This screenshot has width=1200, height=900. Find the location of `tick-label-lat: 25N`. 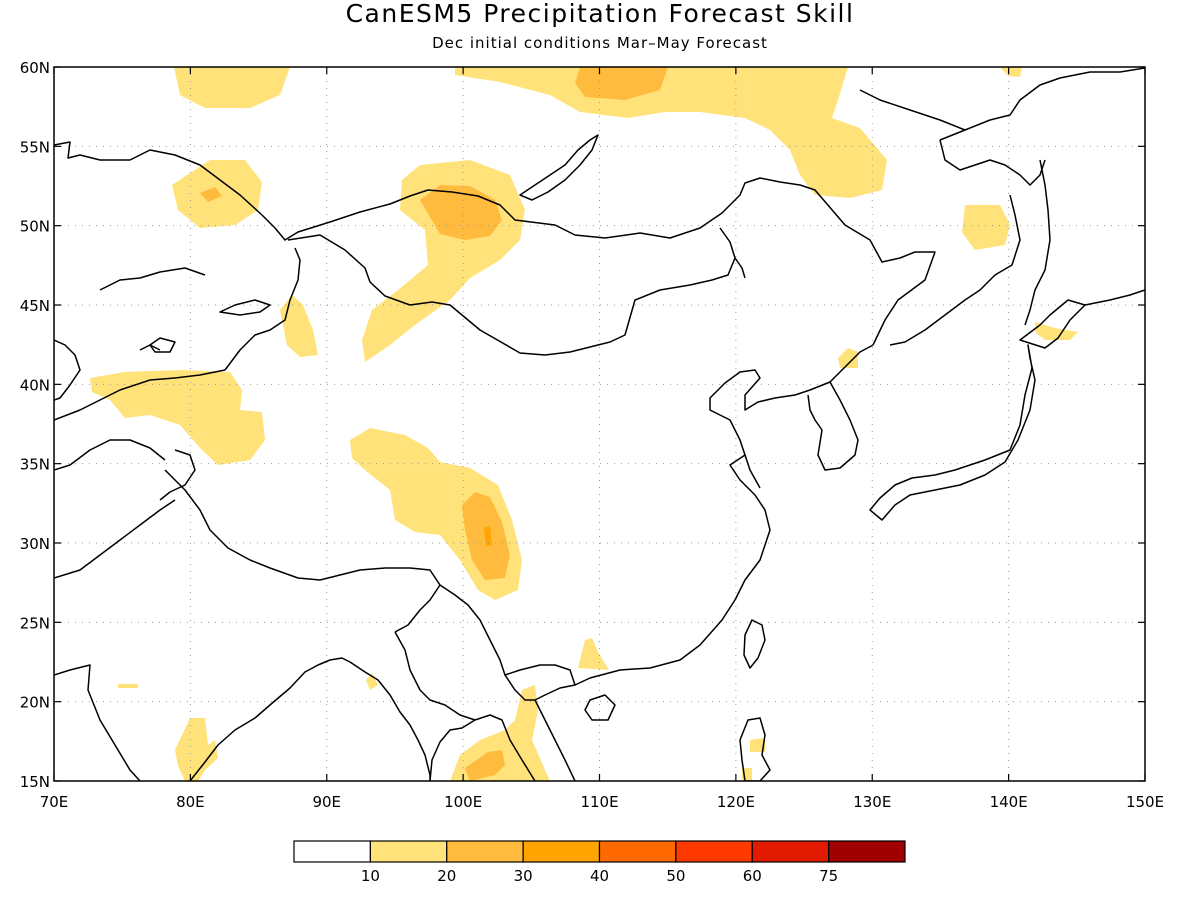

tick-label-lat: 25N is located at coordinates (35, 623).